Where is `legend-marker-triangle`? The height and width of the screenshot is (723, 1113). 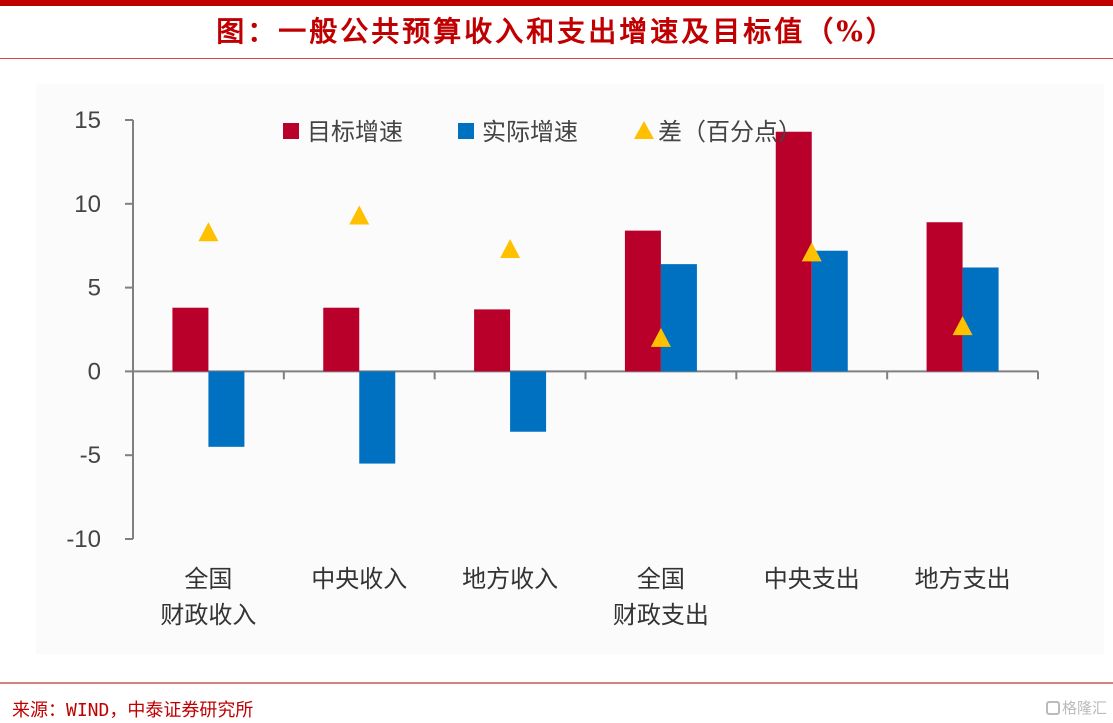
legend-marker-triangle is located at coordinates (644, 130).